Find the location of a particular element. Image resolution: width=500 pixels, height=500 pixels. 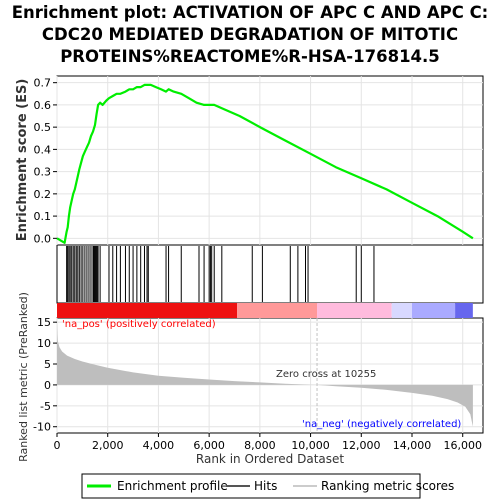

metric-x-tick-label: 16,000 is located at coordinates (462, 445).